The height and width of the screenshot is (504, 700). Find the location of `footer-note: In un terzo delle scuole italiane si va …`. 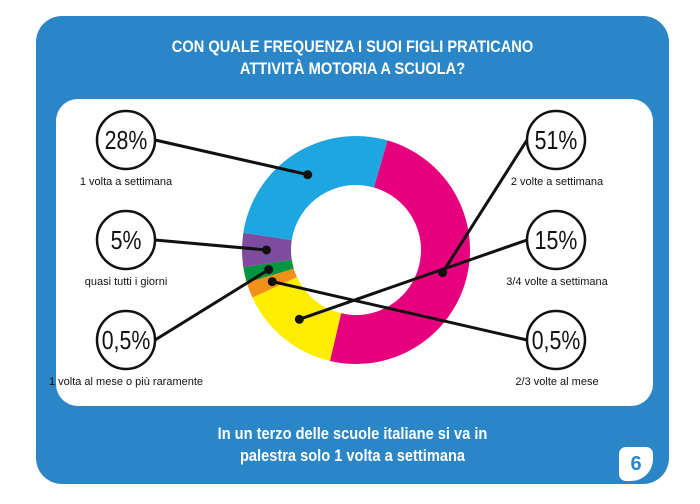

footer-note: In un terzo delle scuole italiane si va … is located at coordinates (352, 445).